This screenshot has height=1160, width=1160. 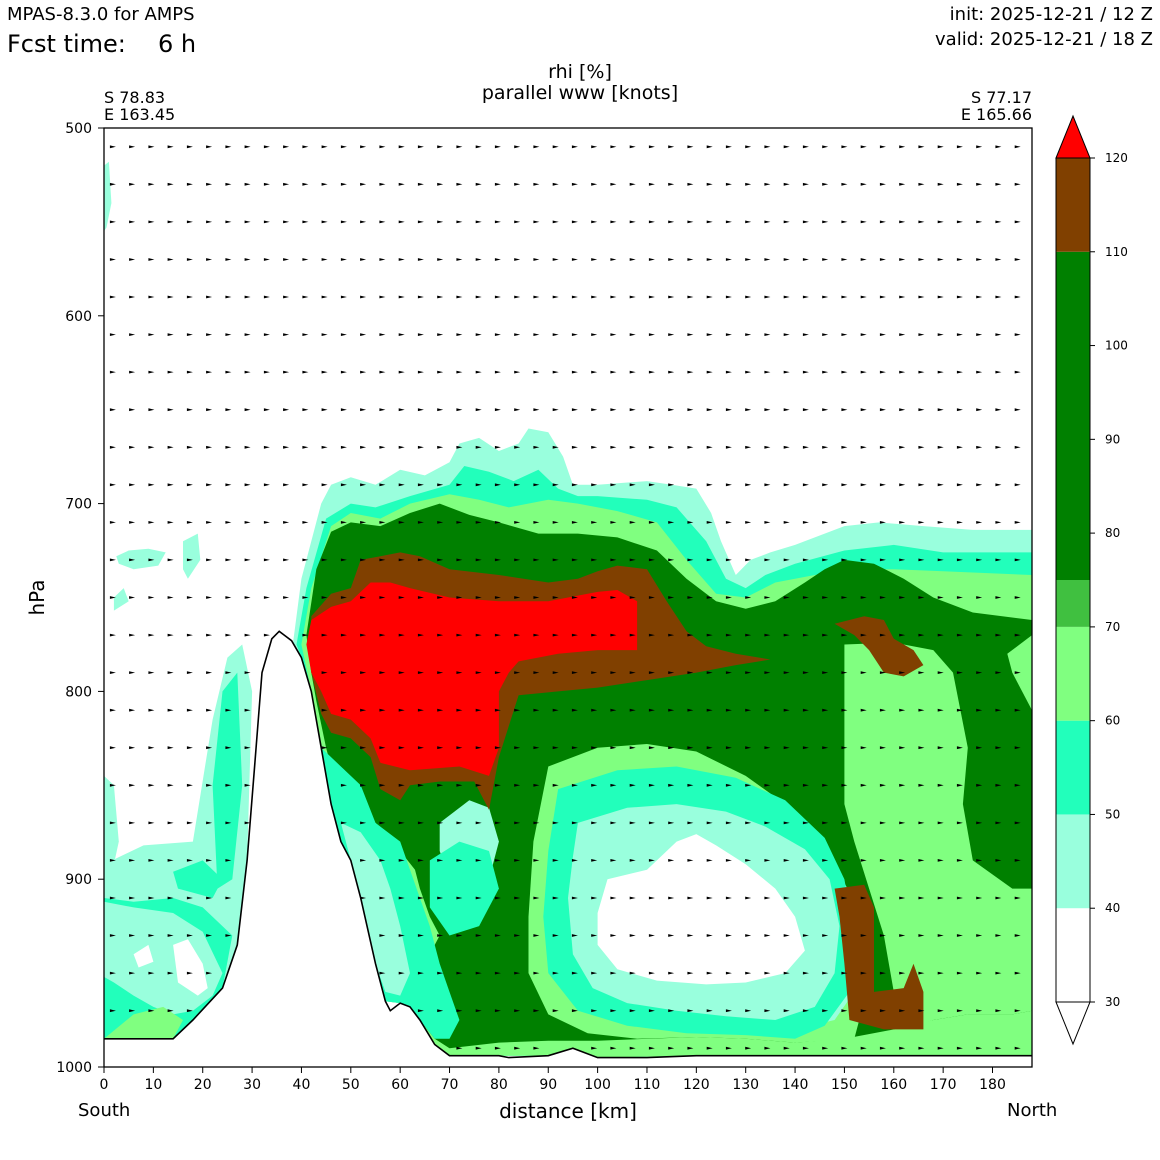 I want to click on right-longitude: E 165.66, so click(x=996, y=114).